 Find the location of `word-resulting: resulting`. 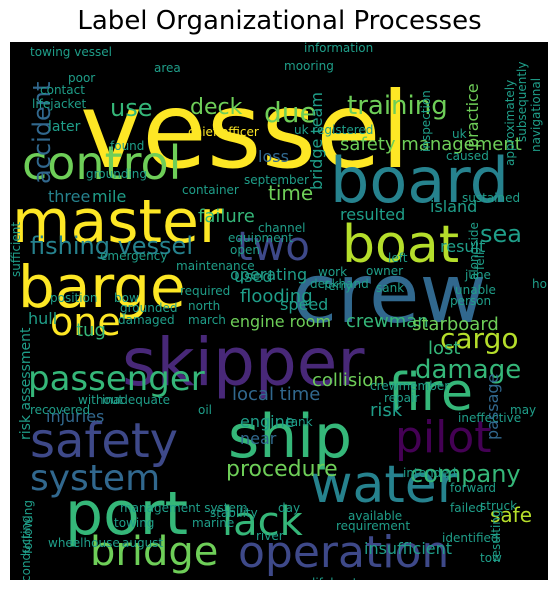

word-resulting: resulting is located at coordinates (496, 535).